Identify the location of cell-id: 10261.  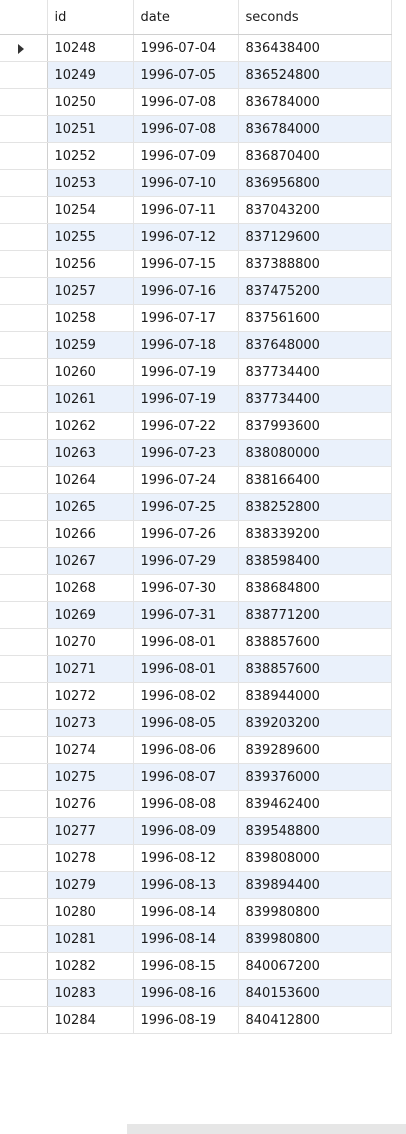
(90, 399).